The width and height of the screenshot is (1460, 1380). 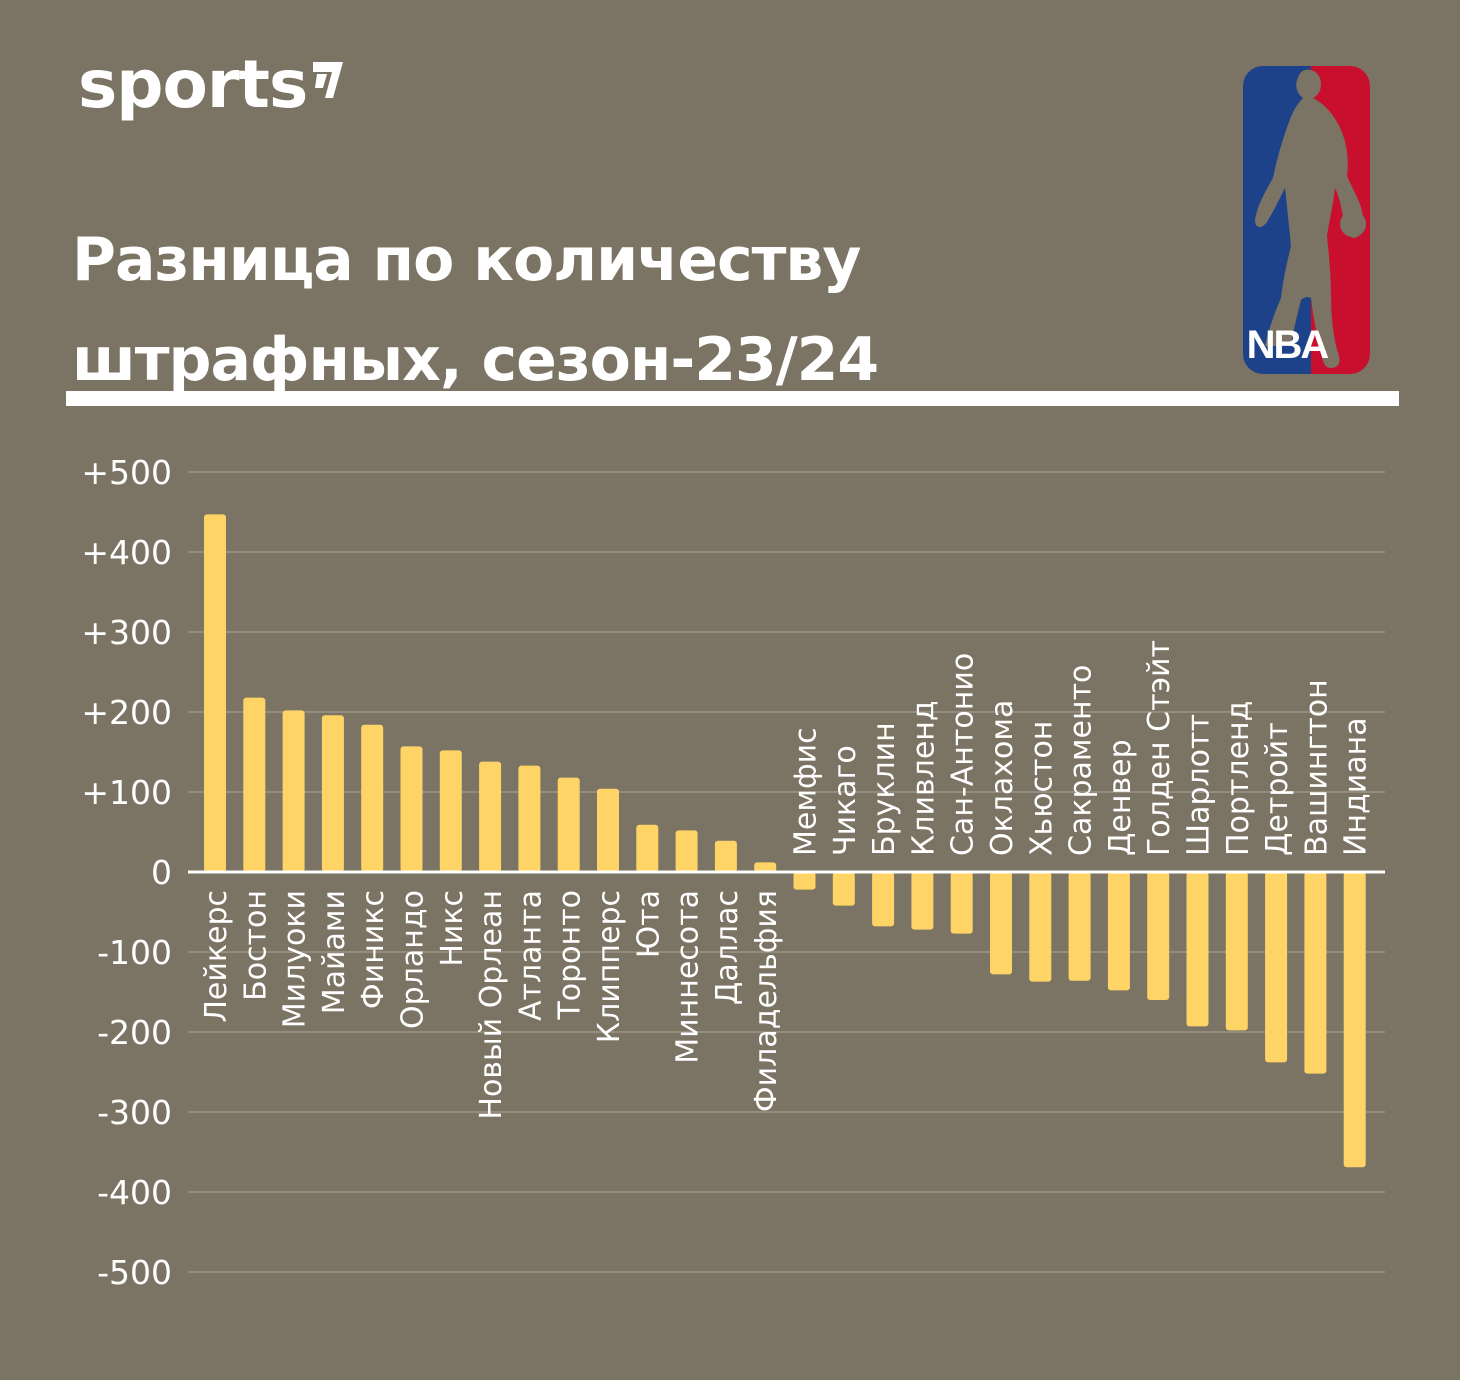 I want to click on x-category-label: Орландо, so click(x=413, y=959).